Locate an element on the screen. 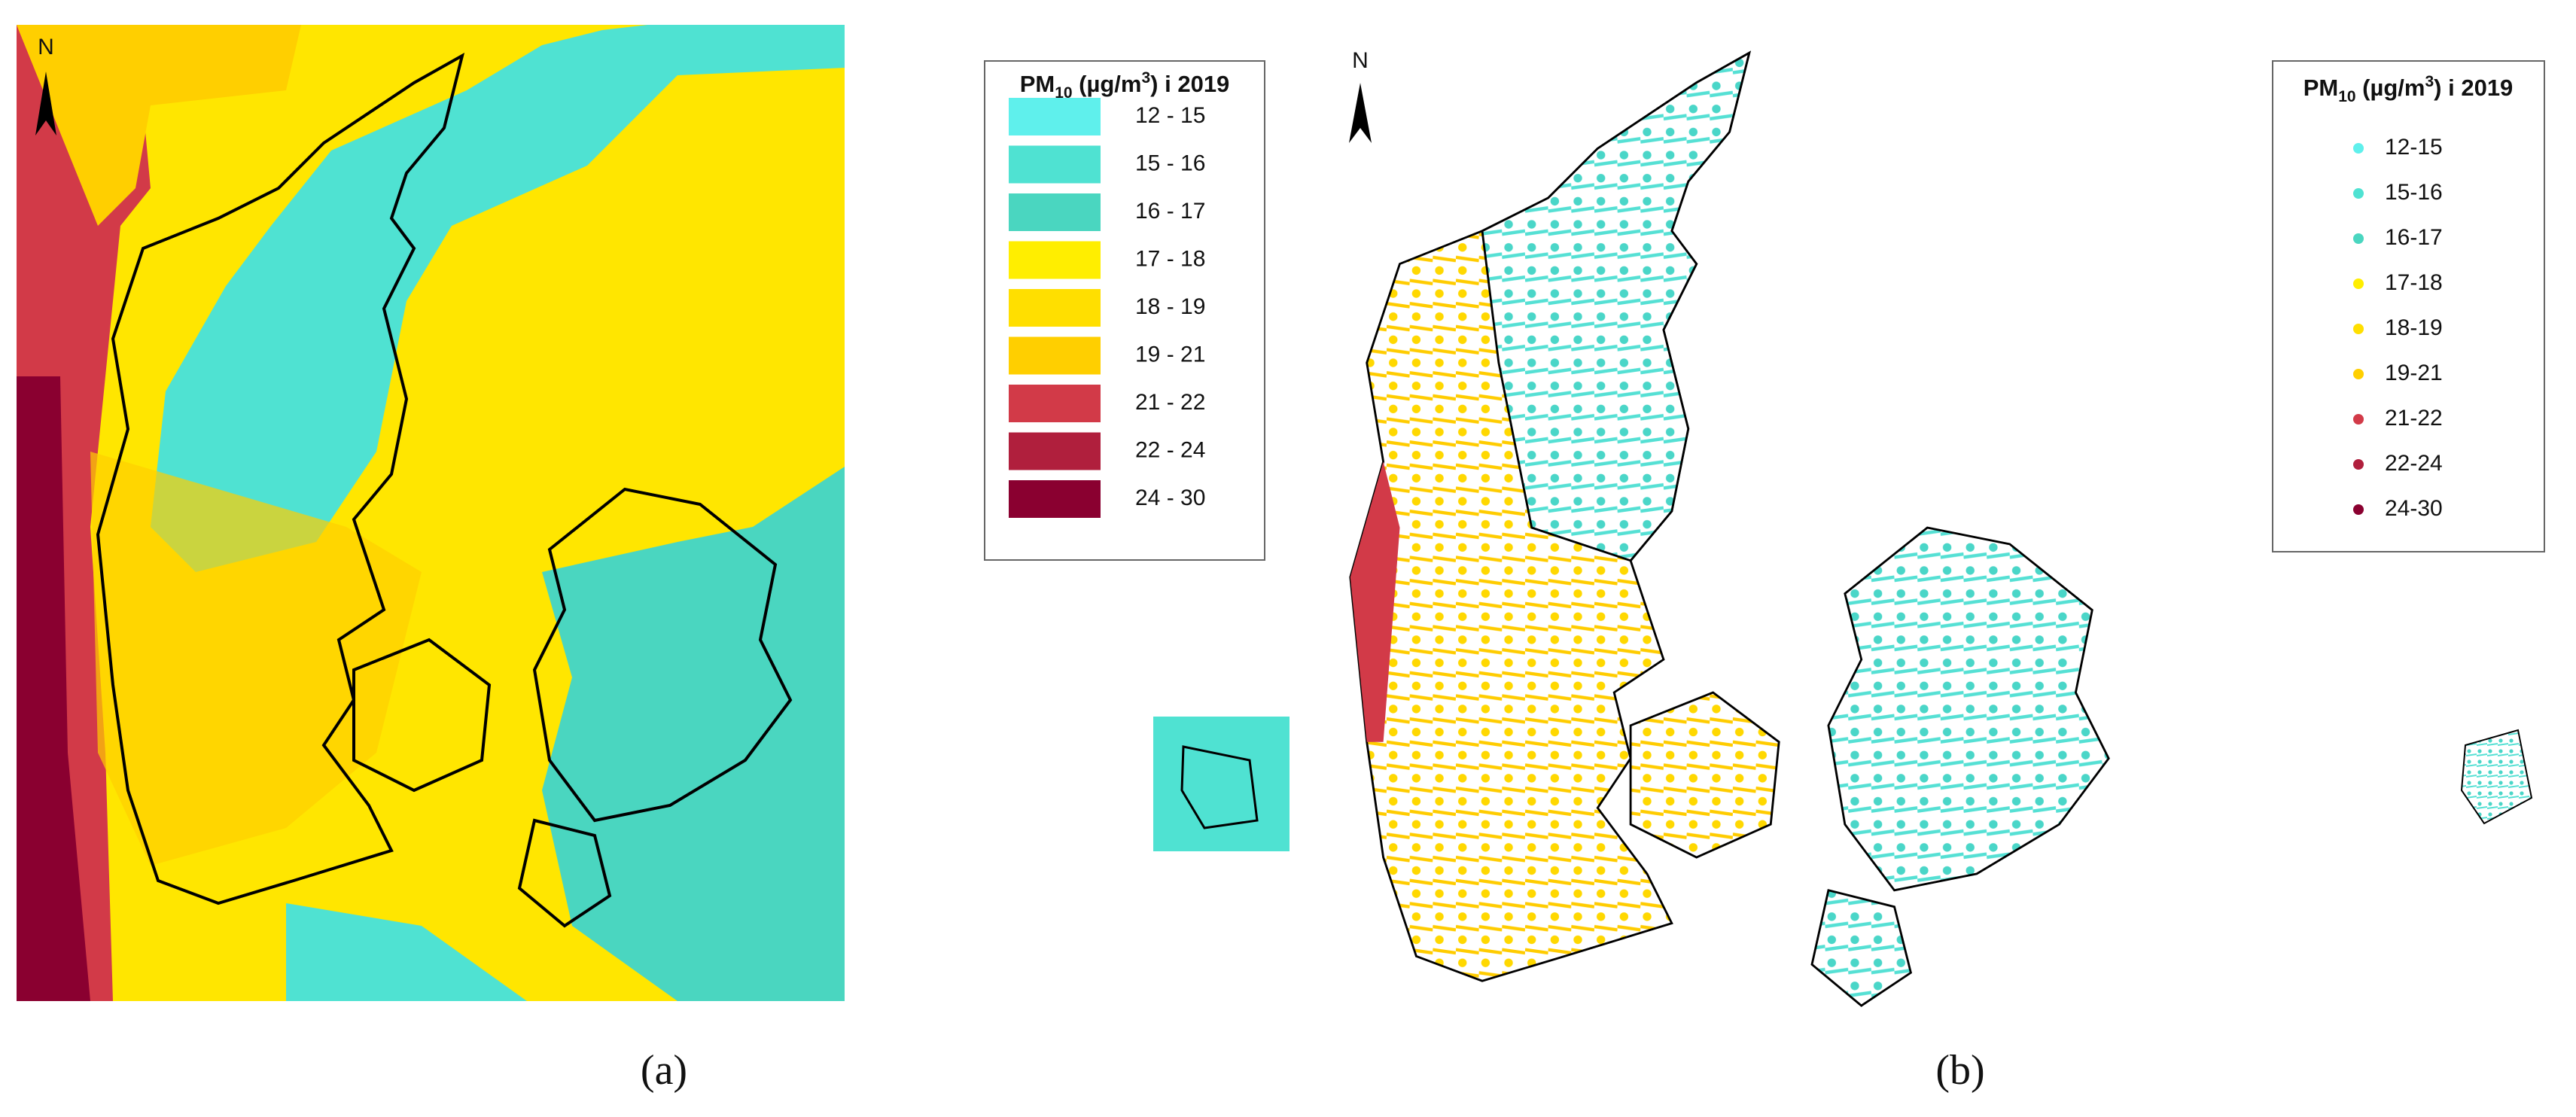  panel-label: (a) is located at coordinates (664, 1071).